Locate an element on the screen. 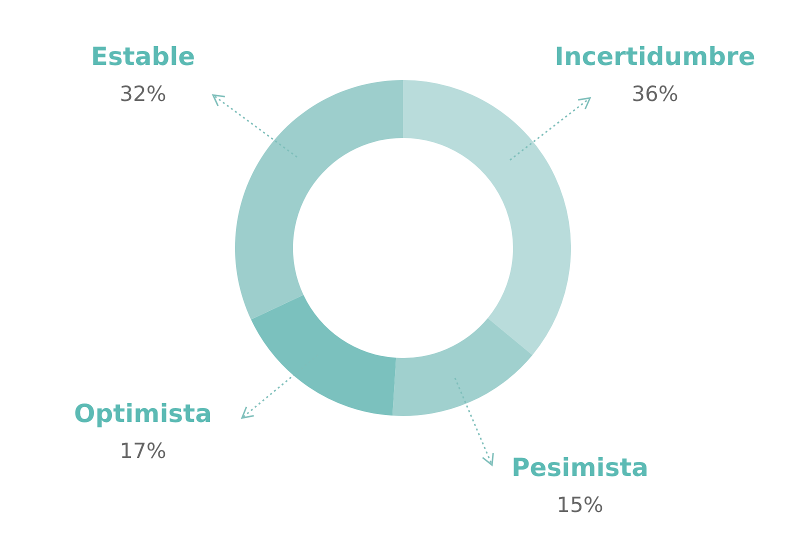 This screenshot has width=800, height=541. data-label: 36% is located at coordinates (655, 94).